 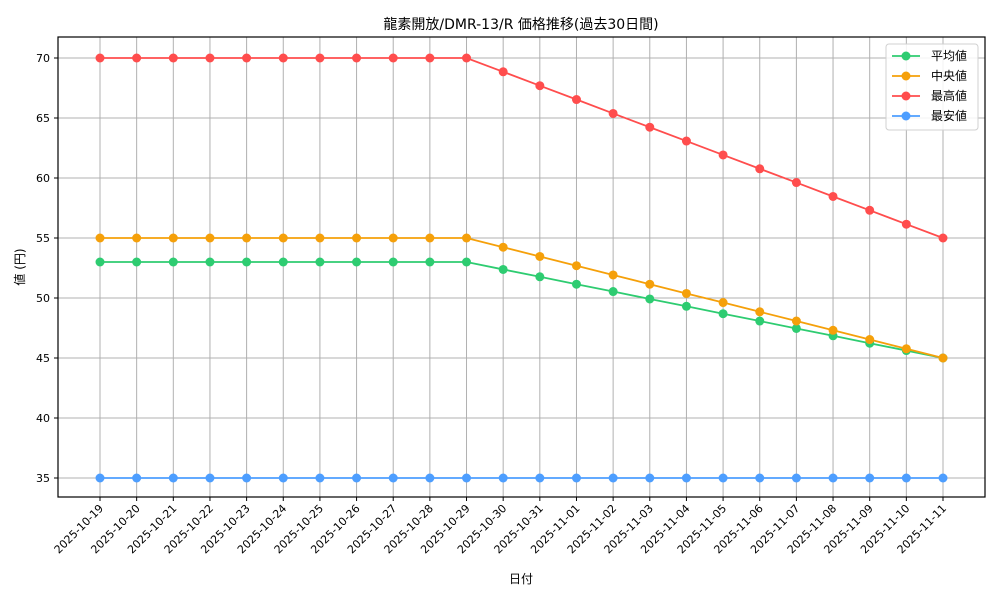 What do you see at coordinates (929, 55) in the screenshot?
I see `legend-item: 平均値` at bounding box center [929, 55].